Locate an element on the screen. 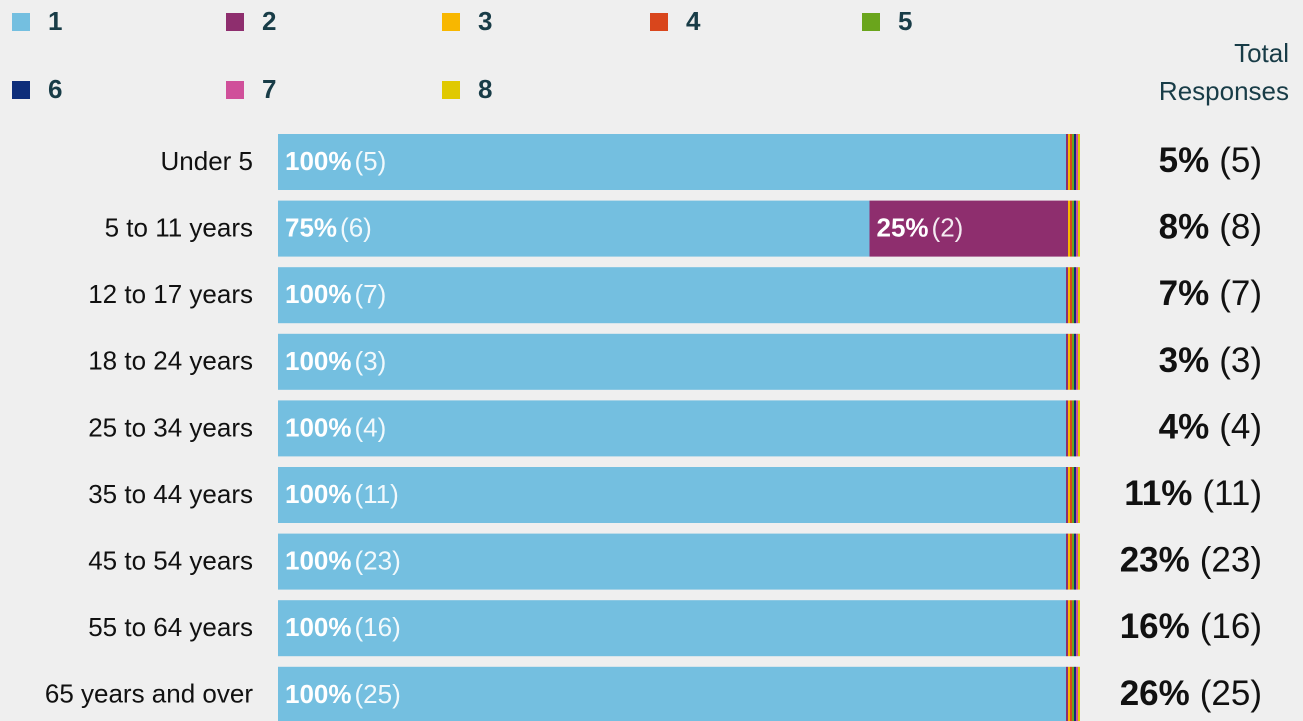 The width and height of the screenshot is (1303, 721). total-label: 16% (16) is located at coordinates (1191, 626).